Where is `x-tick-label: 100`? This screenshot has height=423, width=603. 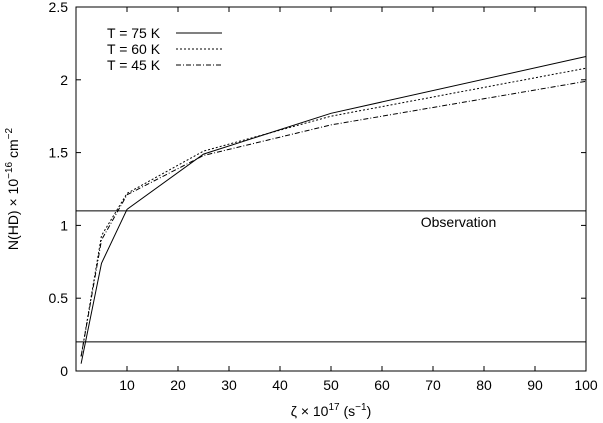
x-tick-label: 100 is located at coordinates (586, 385).